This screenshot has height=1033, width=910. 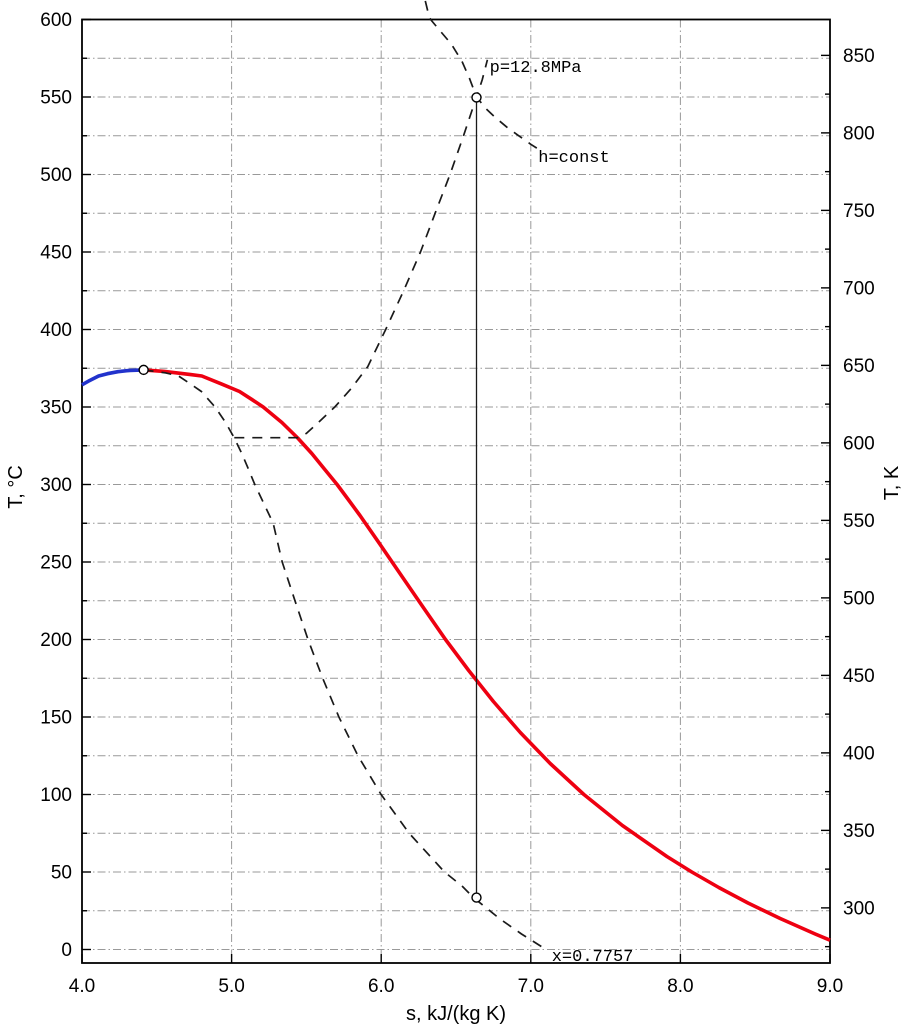 What do you see at coordinates (56, 640) in the screenshot?
I see `svg-text: 200` at bounding box center [56, 640].